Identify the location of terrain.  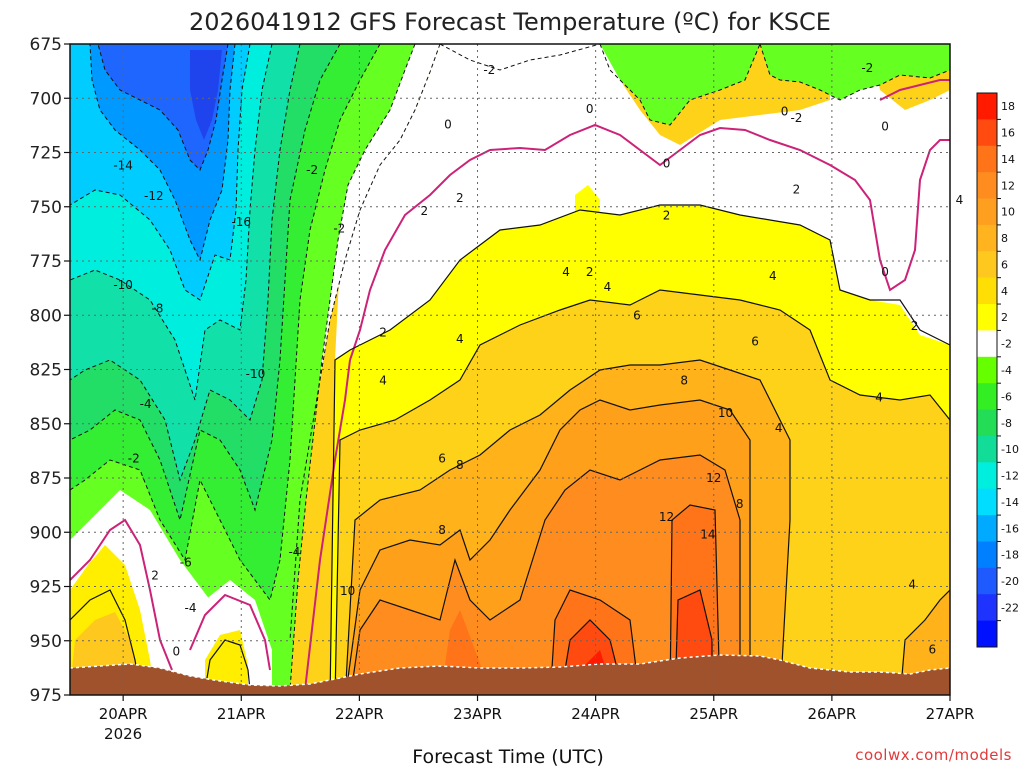
(510, 675).